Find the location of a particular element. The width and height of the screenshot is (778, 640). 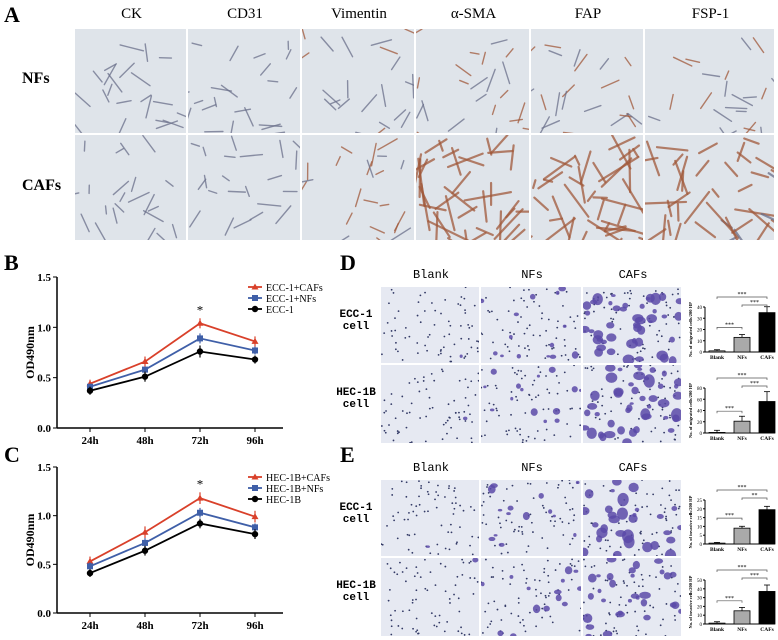

legend-label-0: ECC-1+CAFs is located at coordinates (294, 288).